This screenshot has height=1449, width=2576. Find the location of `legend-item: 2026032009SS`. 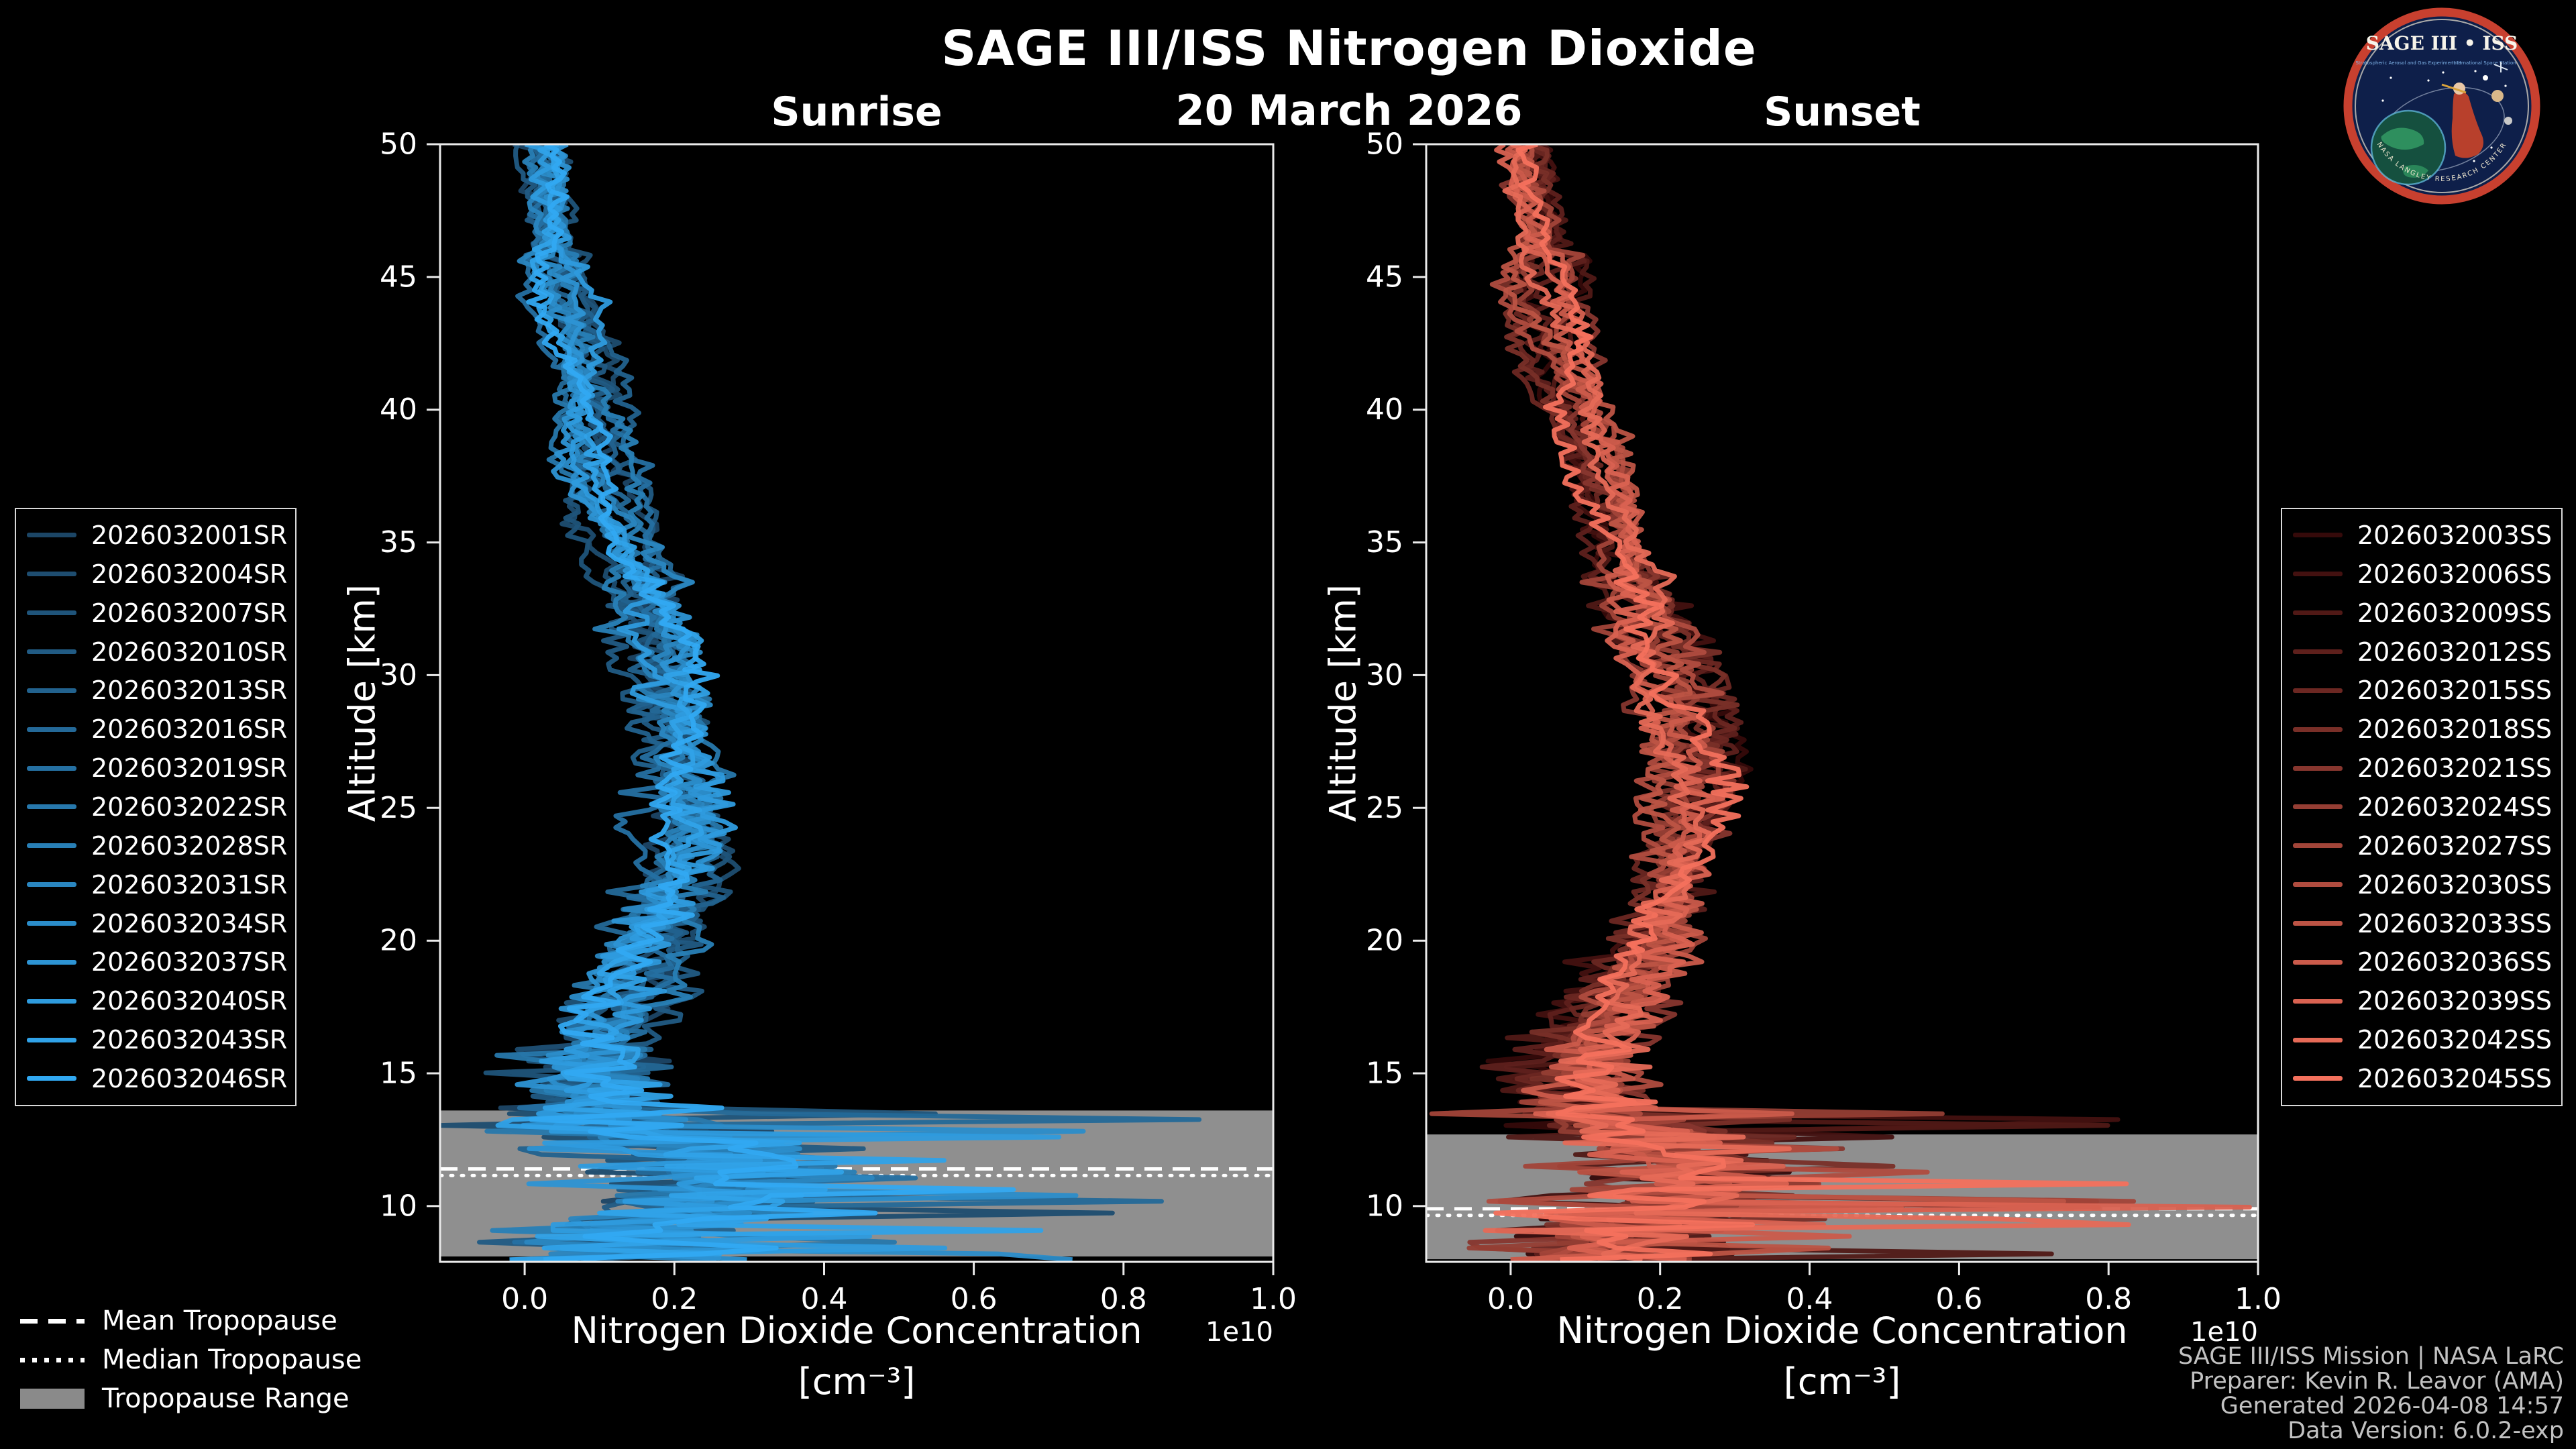

legend-item: 2026032009SS is located at coordinates (2423, 613).